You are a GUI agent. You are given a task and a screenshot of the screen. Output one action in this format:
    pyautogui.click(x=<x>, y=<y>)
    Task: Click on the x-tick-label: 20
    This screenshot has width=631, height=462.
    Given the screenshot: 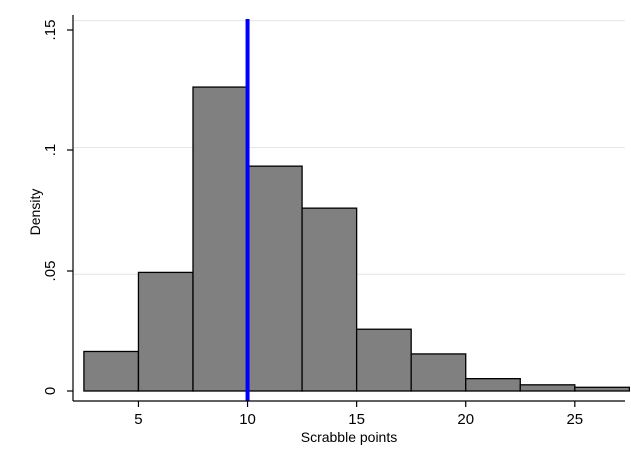 What is the action you would take?
    pyautogui.click(x=465, y=419)
    